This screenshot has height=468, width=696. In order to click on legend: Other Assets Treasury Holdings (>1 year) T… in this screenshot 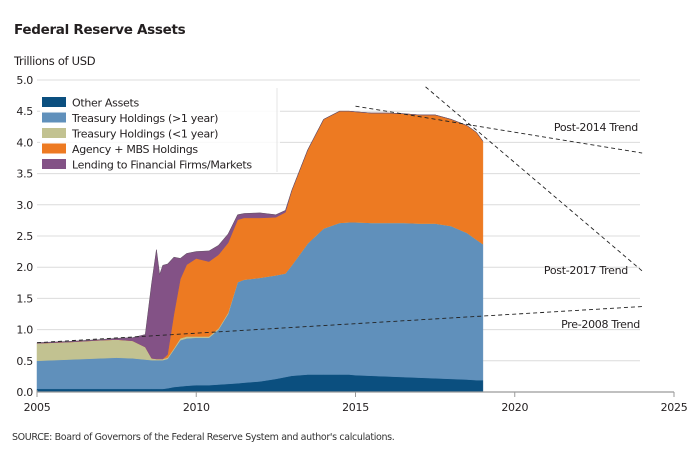, I will do `click(160, 130)`.